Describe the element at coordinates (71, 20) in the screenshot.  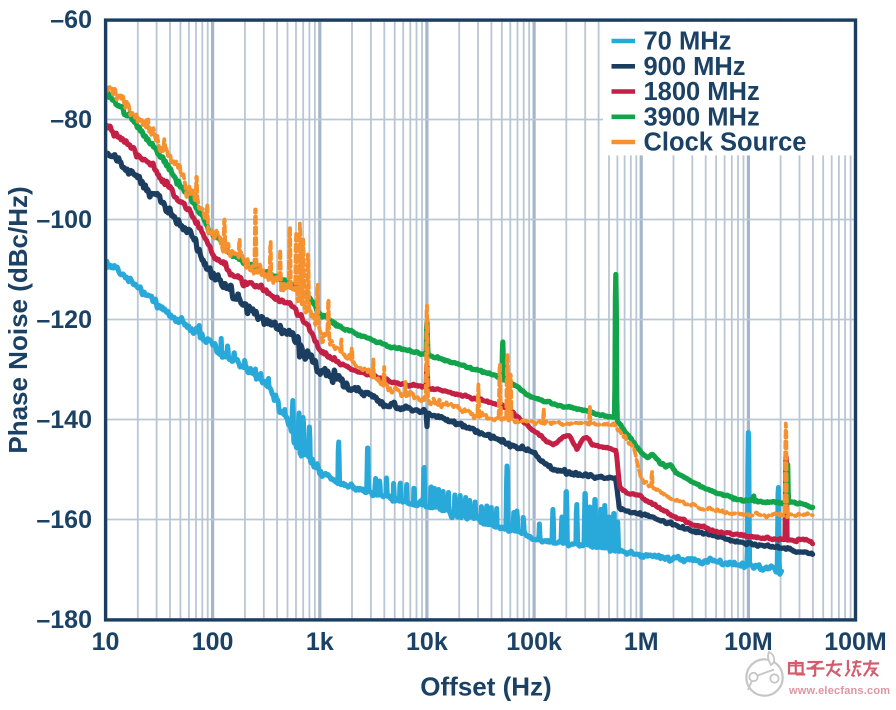
I see `svg-text: –60` at that location.